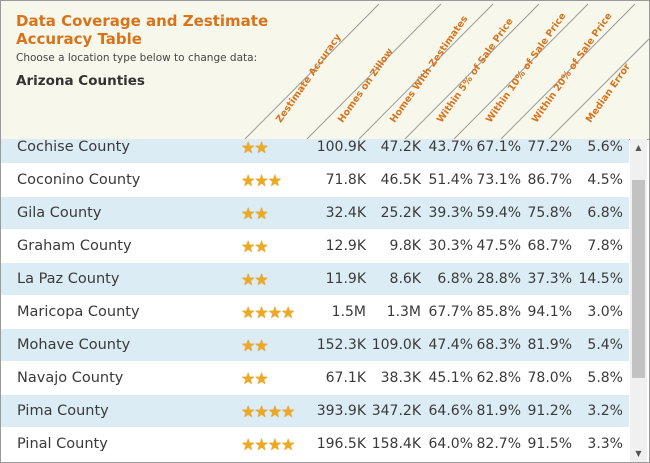  What do you see at coordinates (605, 444) in the screenshot?
I see `median-error-value: 3.3%` at bounding box center [605, 444].